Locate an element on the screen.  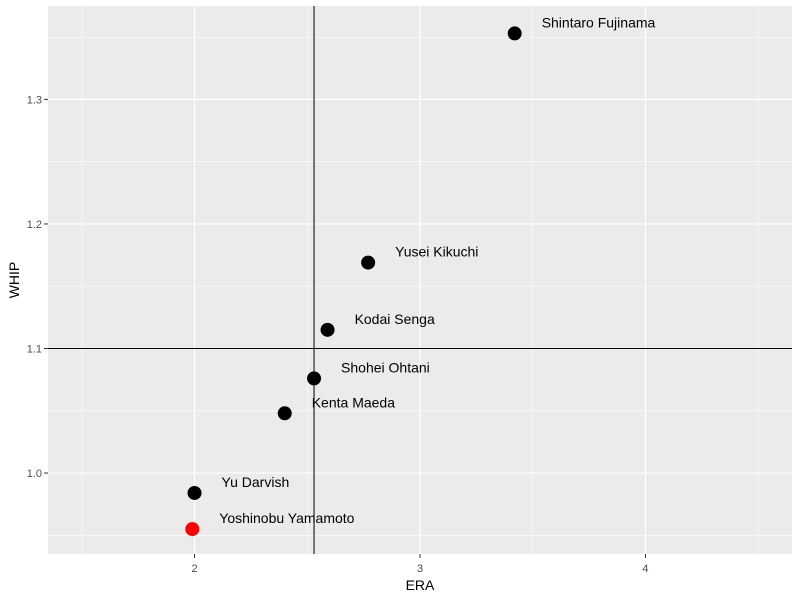
y-tick-label: 1.0 is located at coordinates (34, 474).